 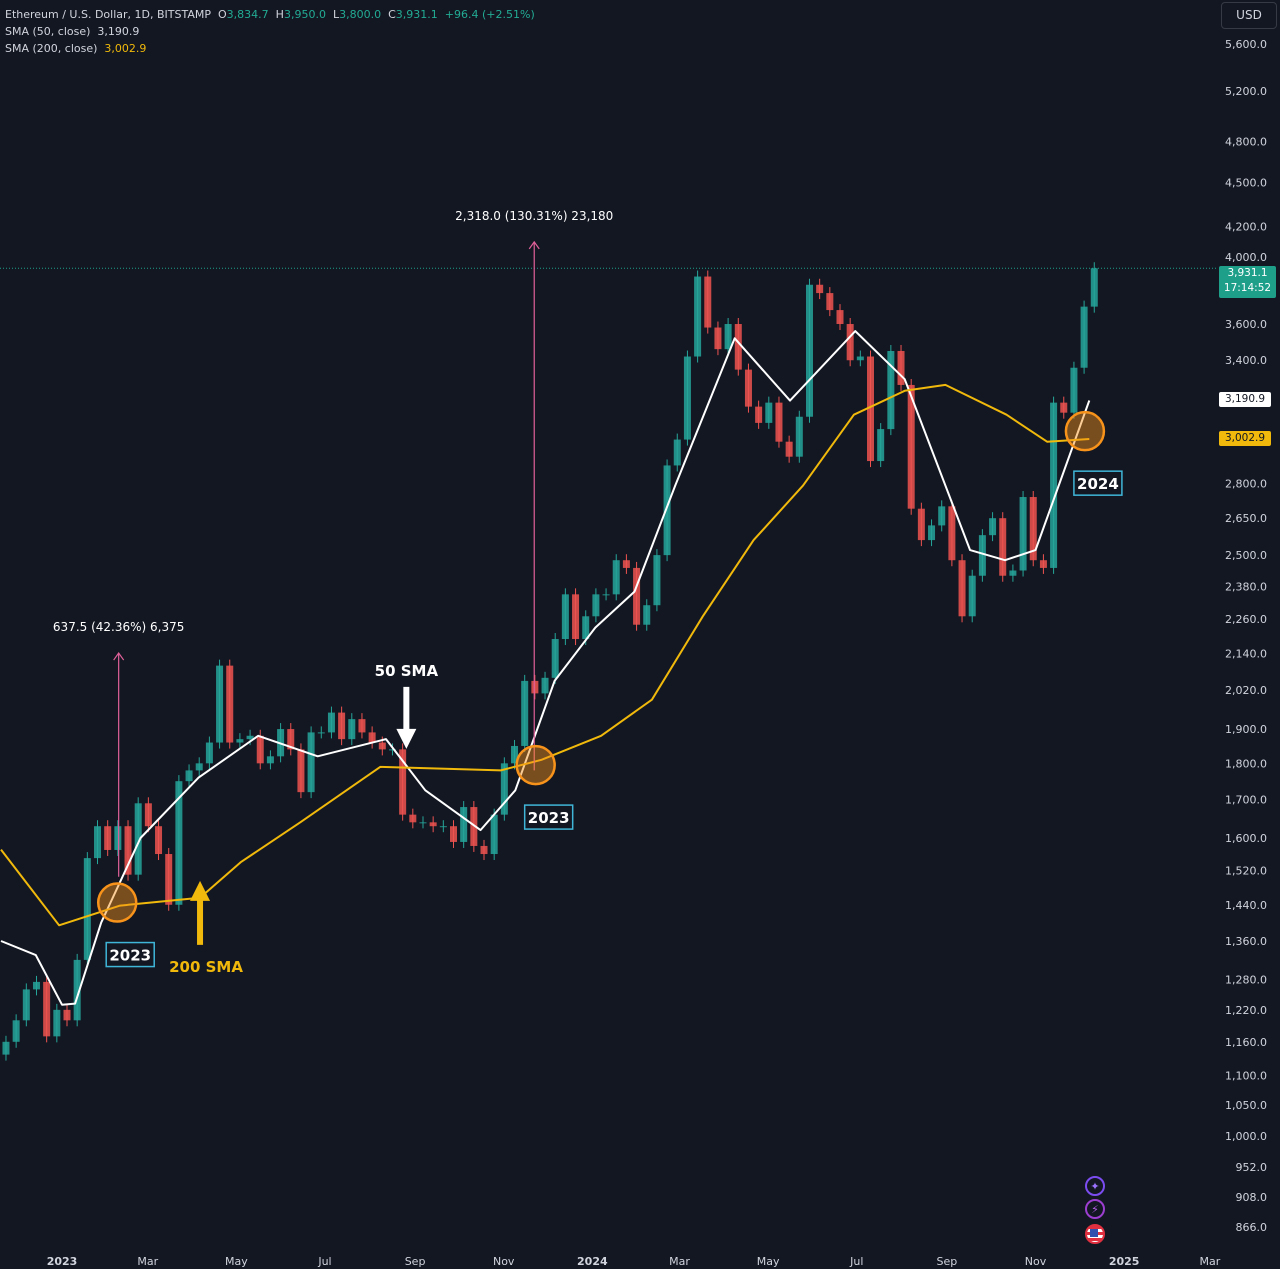 What do you see at coordinates (336, 14) in the screenshot?
I see `low-label: L` at bounding box center [336, 14].